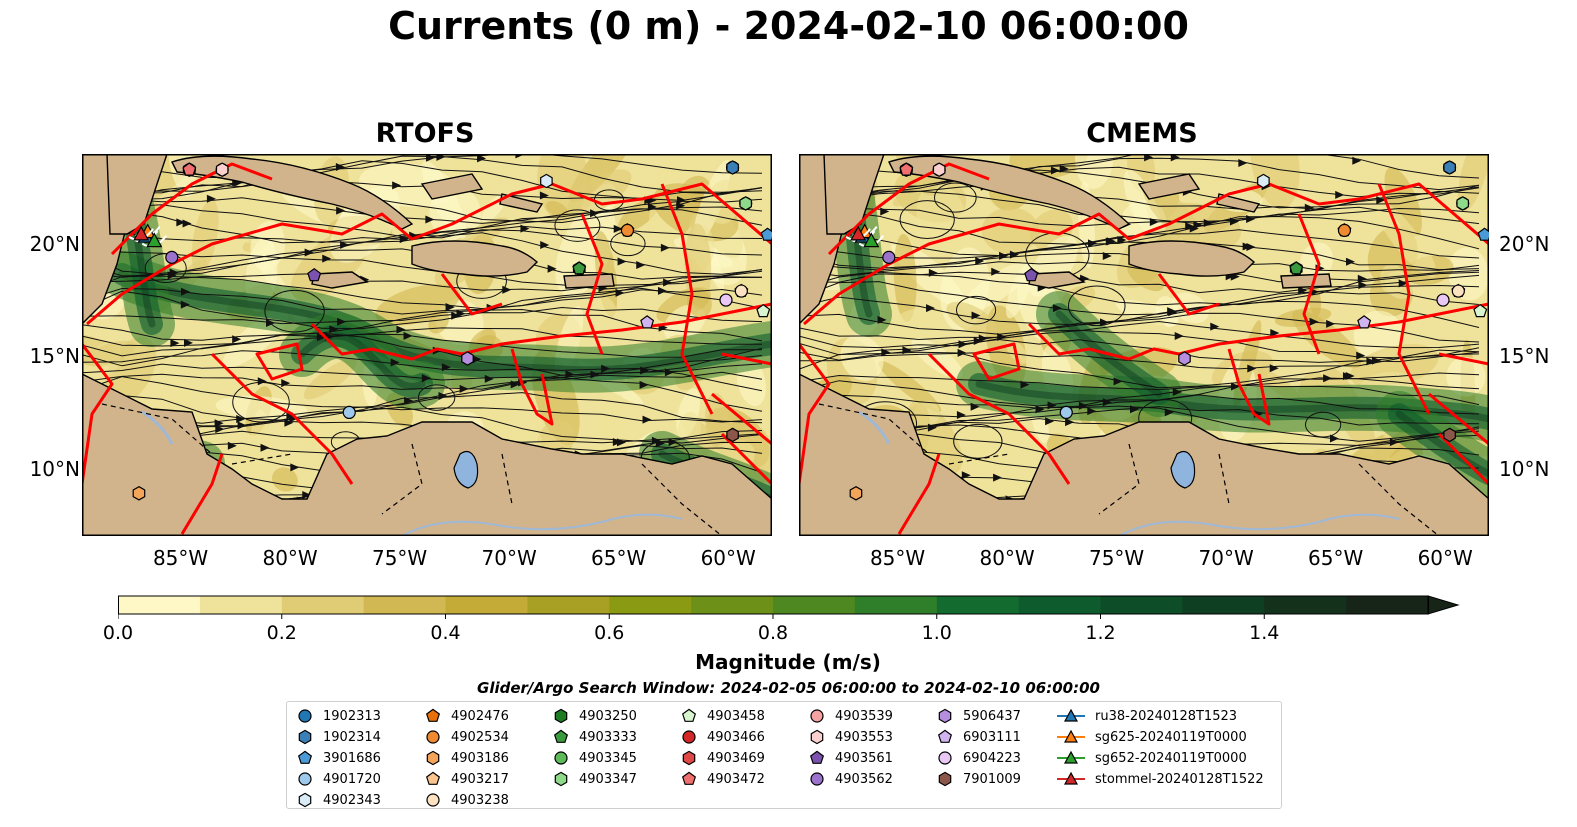  What do you see at coordinates (54, 468) in the screenshot?
I see `ytick-label: 10°N` at bounding box center [54, 468].